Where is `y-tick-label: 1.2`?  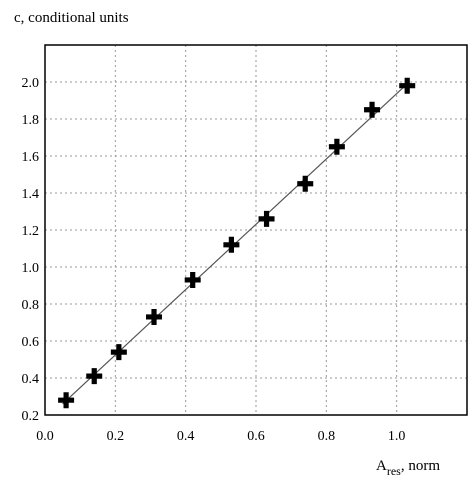
y-tick-label: 1.2 is located at coordinates (31, 231).